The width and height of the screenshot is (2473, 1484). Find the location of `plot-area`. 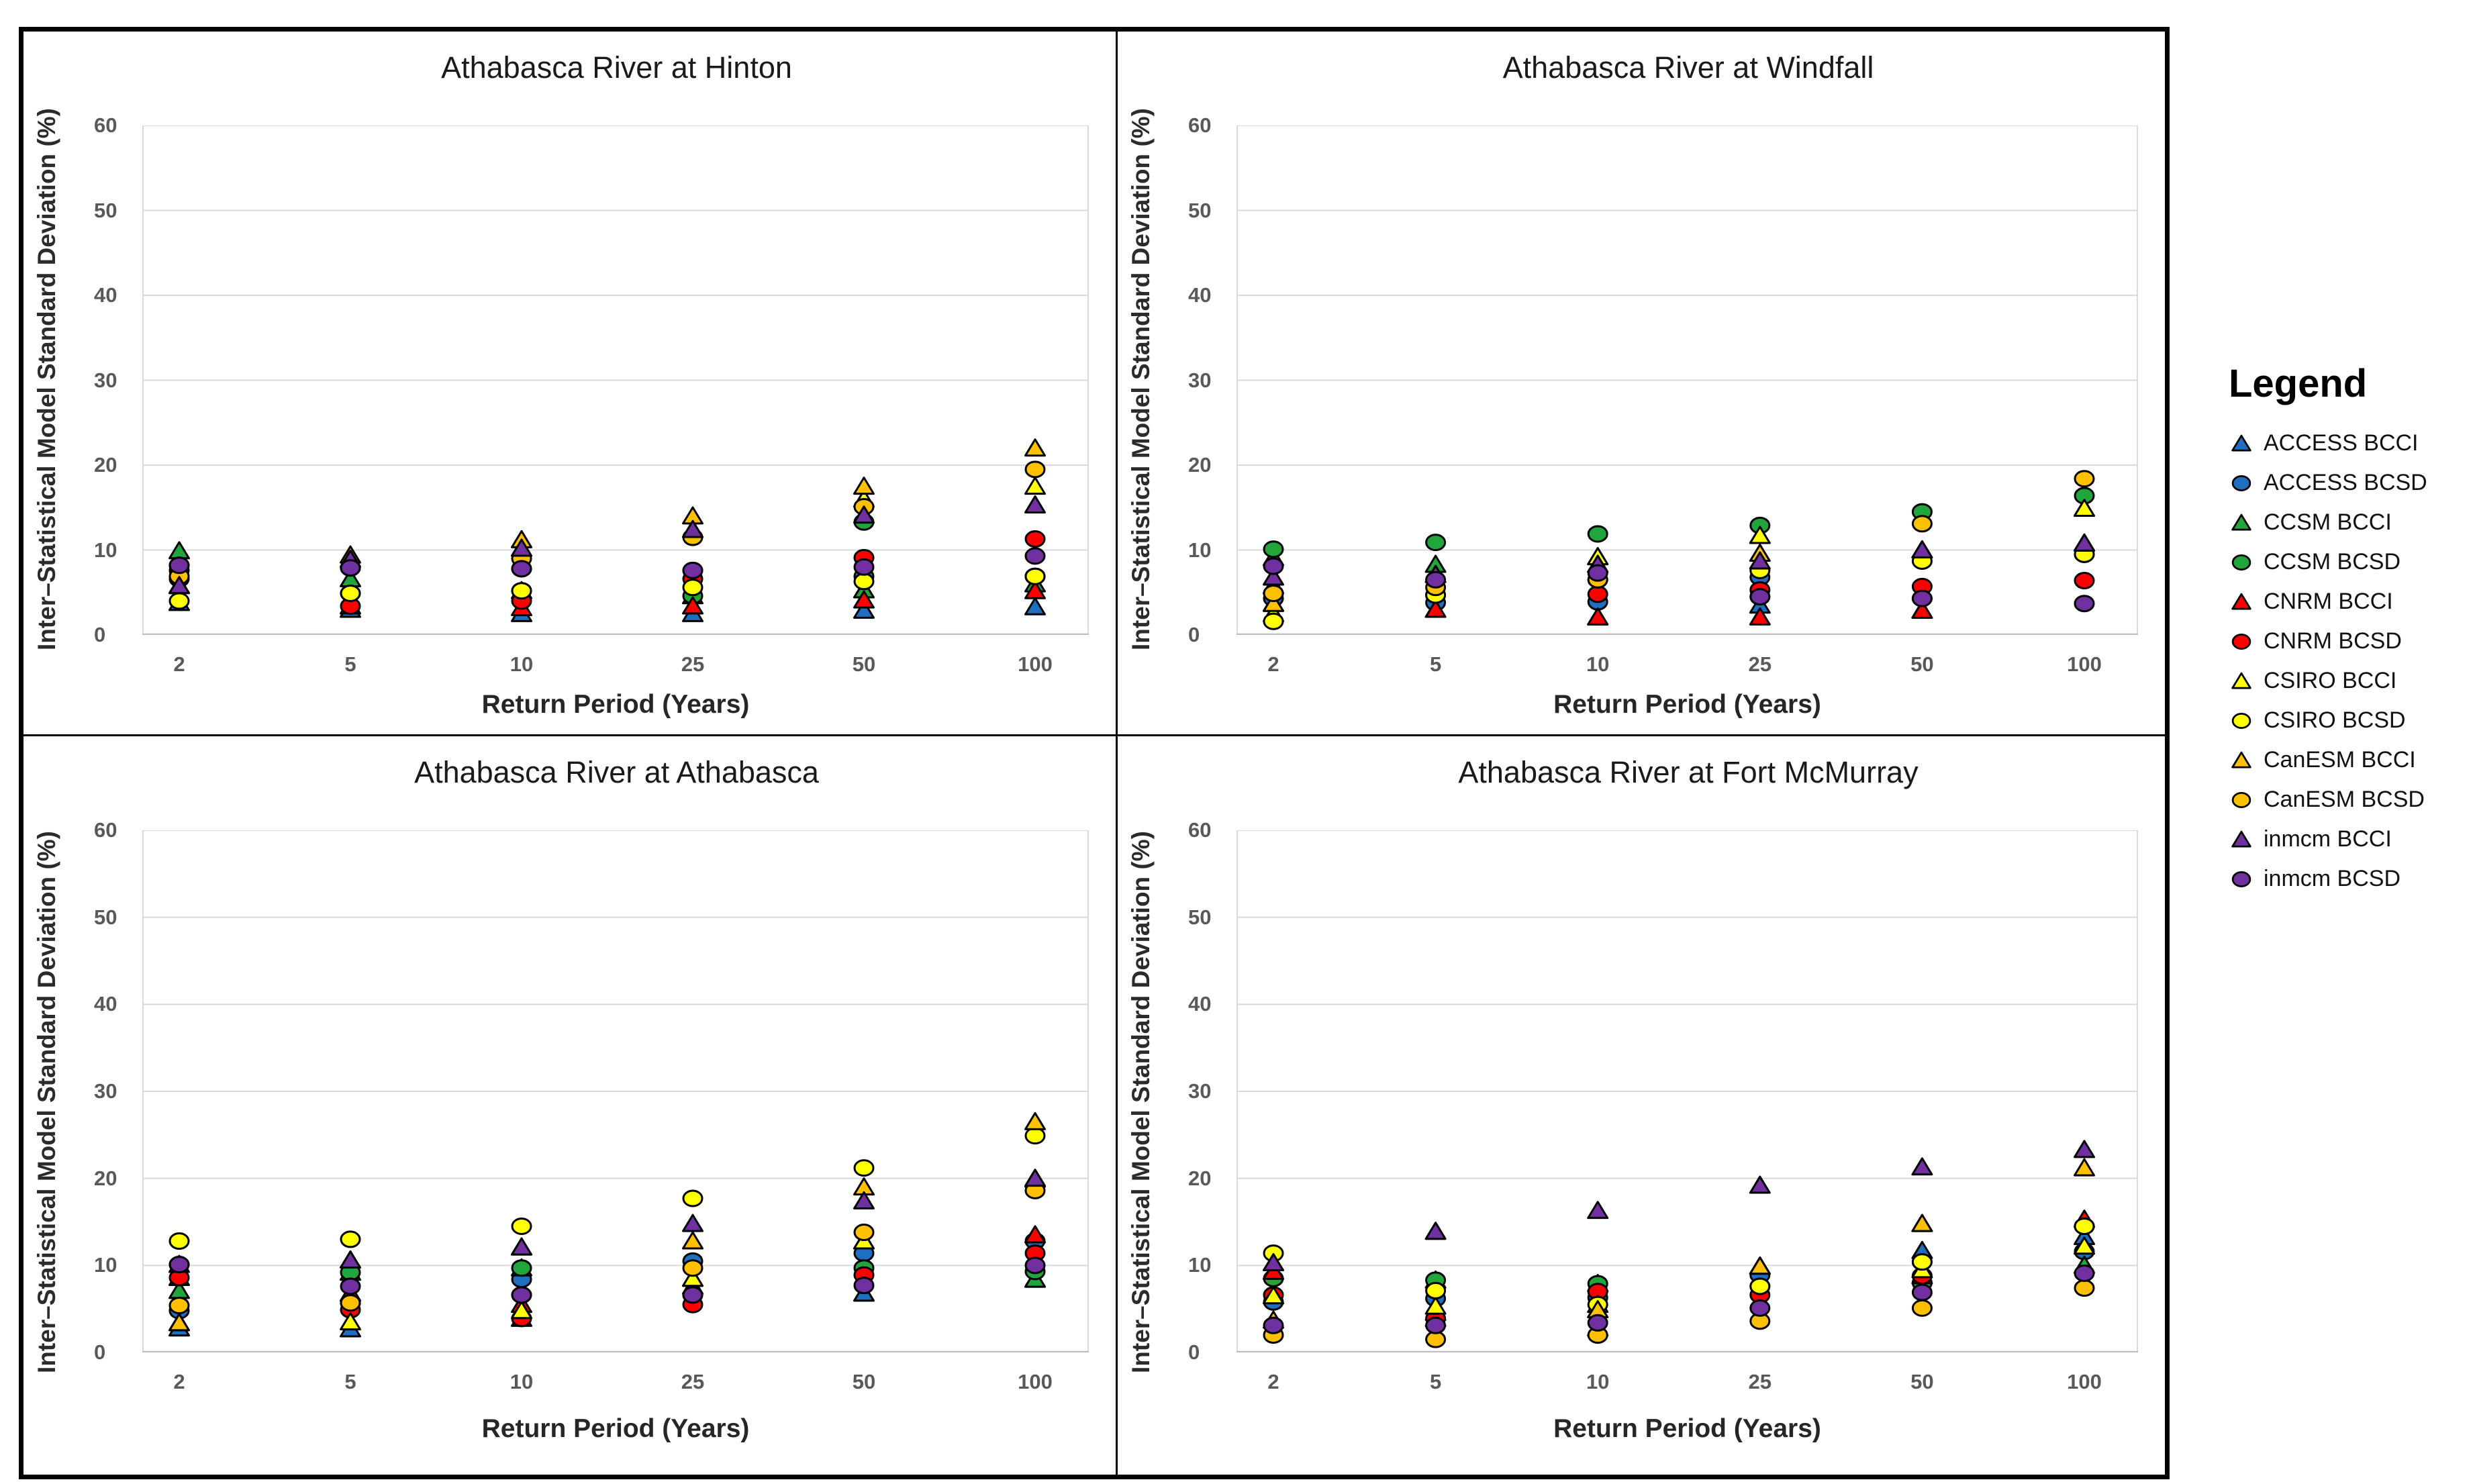

plot-area is located at coordinates (615, 1091).